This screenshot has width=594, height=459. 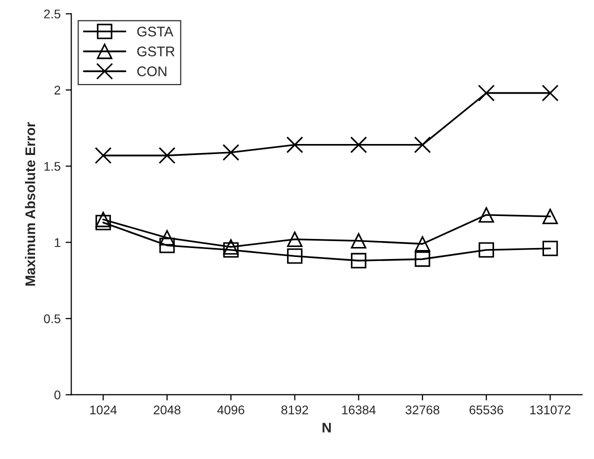 I want to click on x-tick-label: 1024, so click(x=103, y=409).